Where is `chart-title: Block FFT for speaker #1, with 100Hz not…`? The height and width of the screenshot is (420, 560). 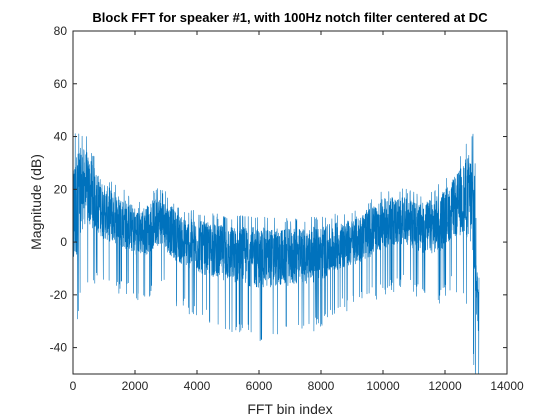 chart-title: Block FFT for speaker #1, with 100Hz not… is located at coordinates (290, 17).